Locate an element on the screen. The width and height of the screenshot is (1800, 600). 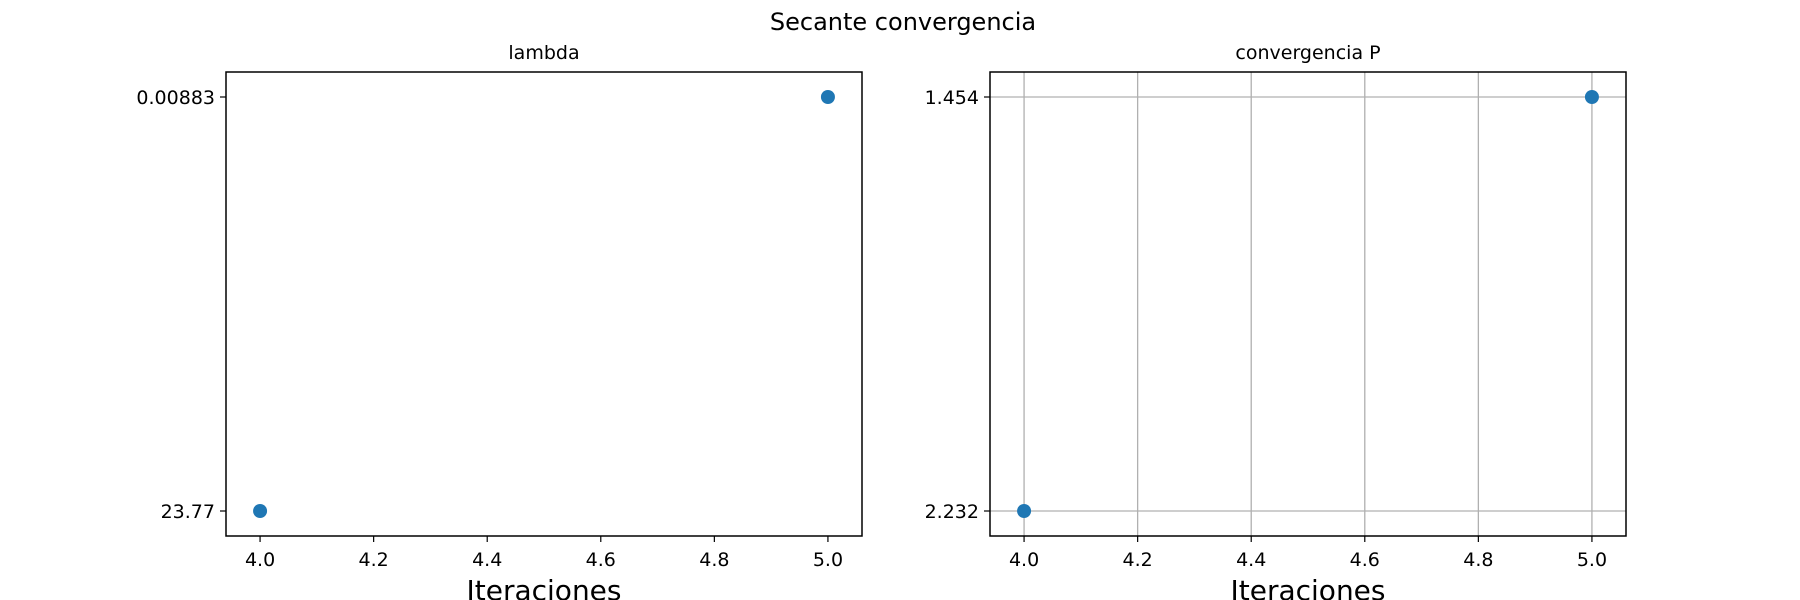
y-tick-label: 1.454 is located at coordinates (952, 98).